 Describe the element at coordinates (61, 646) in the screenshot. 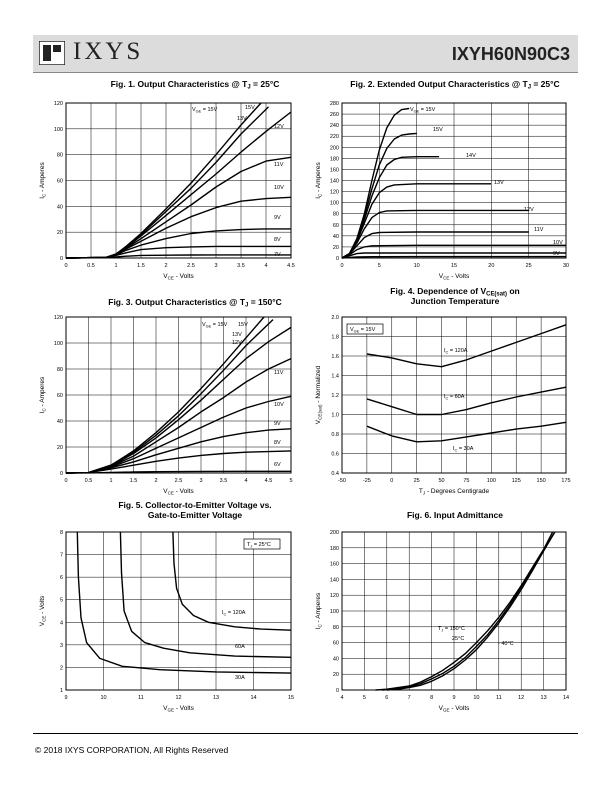

I see `y-tick-label: 3` at that location.